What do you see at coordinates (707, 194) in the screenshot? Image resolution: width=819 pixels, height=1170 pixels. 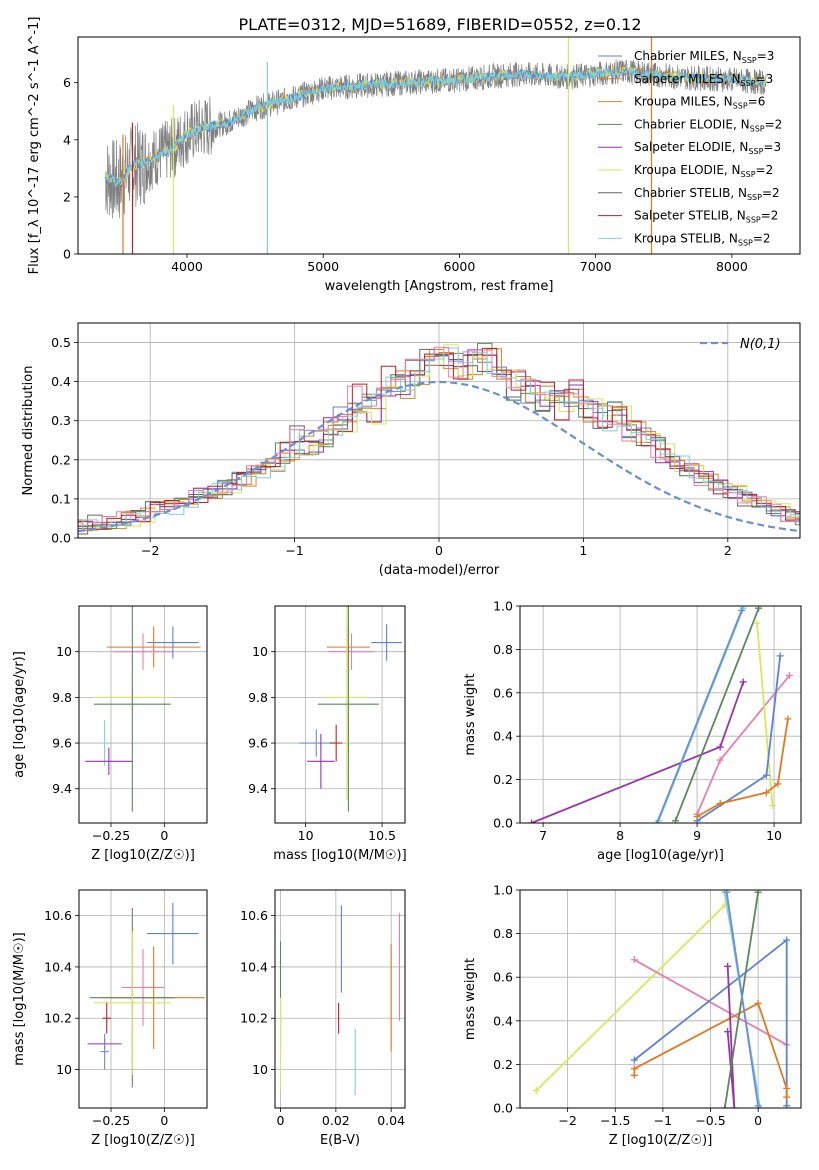 I see `legend-label: Chabrier STELIB, NSSP=2` at bounding box center [707, 194].